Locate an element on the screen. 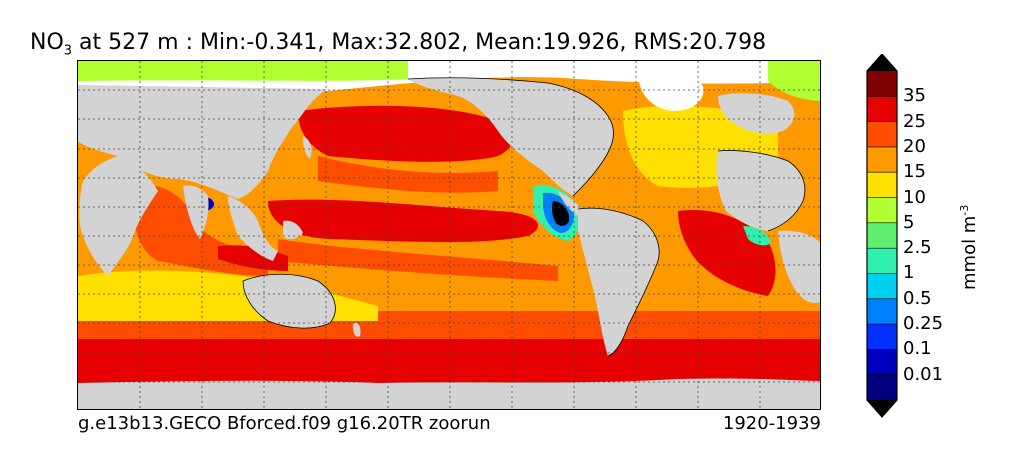 The image size is (1011, 466). units-base: mmol m is located at coordinates (969, 252).